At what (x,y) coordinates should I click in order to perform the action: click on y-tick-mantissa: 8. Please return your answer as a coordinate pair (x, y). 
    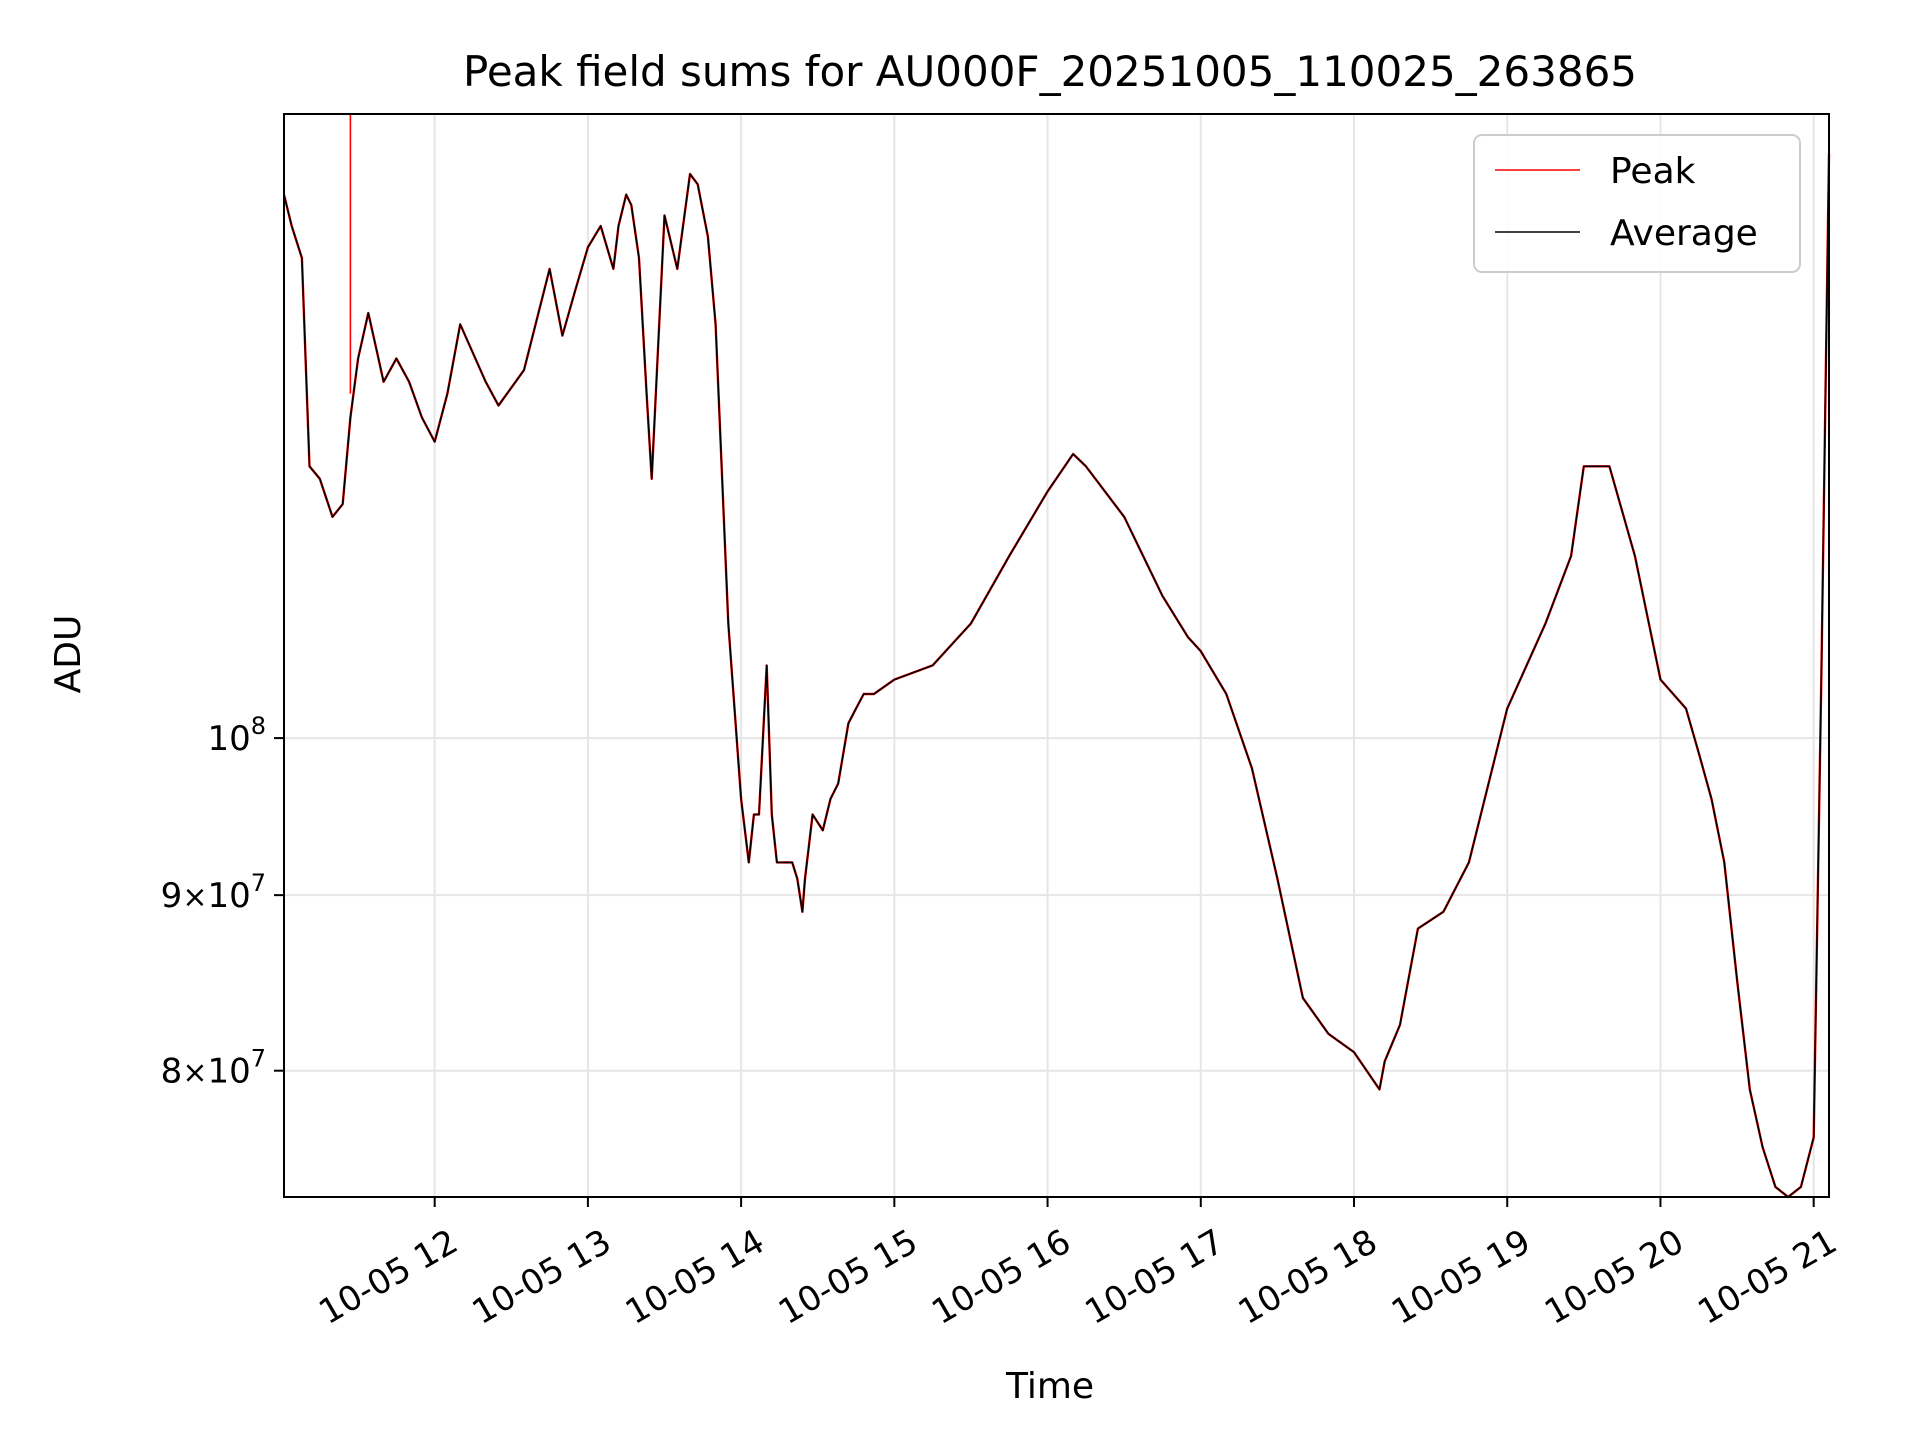
    Looking at the image, I should click on (172, 1072).